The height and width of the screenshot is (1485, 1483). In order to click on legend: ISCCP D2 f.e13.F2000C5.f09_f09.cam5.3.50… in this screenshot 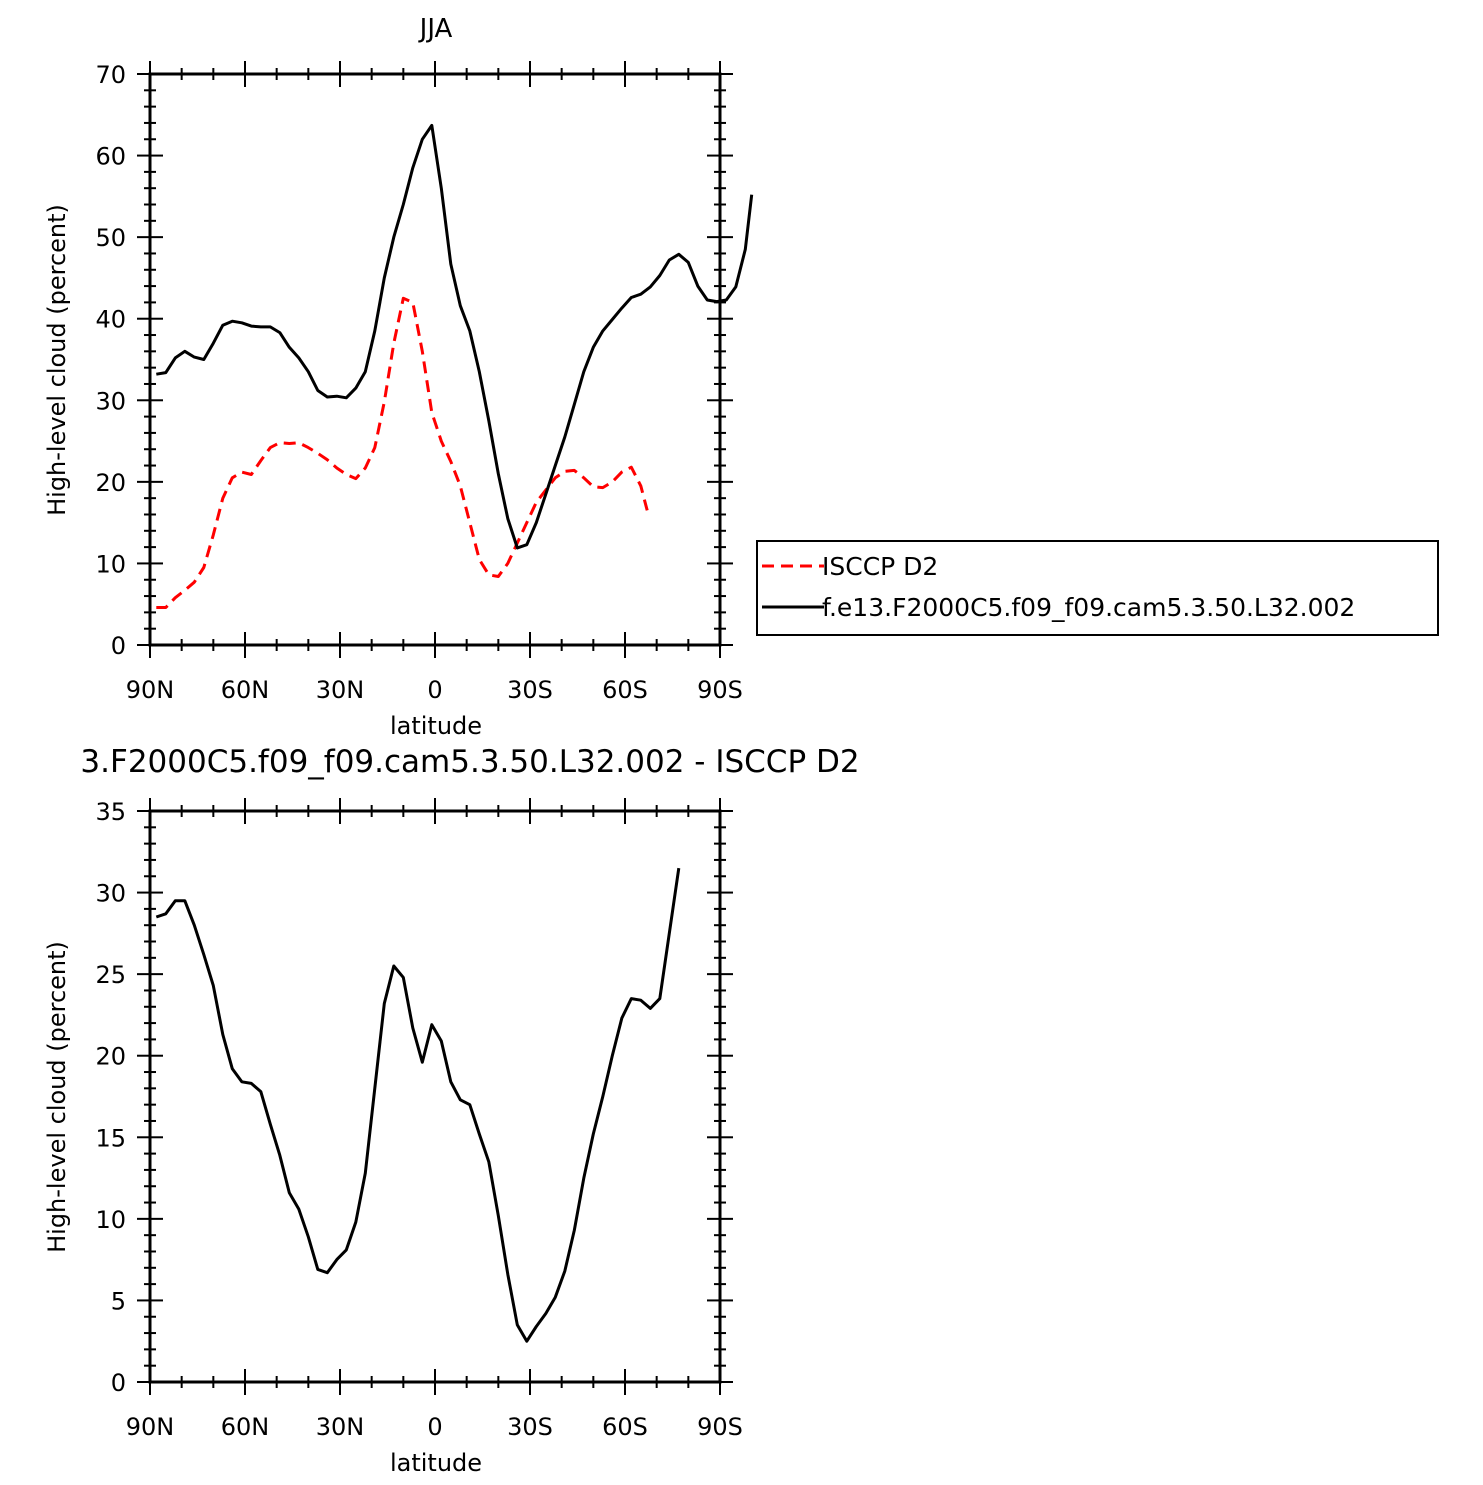, I will do `click(1097, 588)`.